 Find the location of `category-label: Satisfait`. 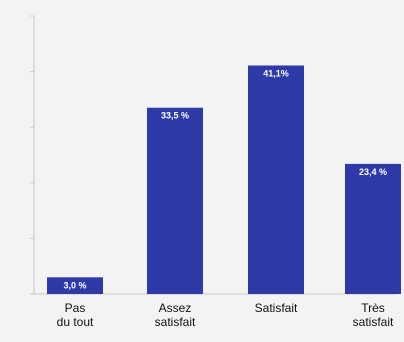

category-label: Satisfait is located at coordinates (276, 308).